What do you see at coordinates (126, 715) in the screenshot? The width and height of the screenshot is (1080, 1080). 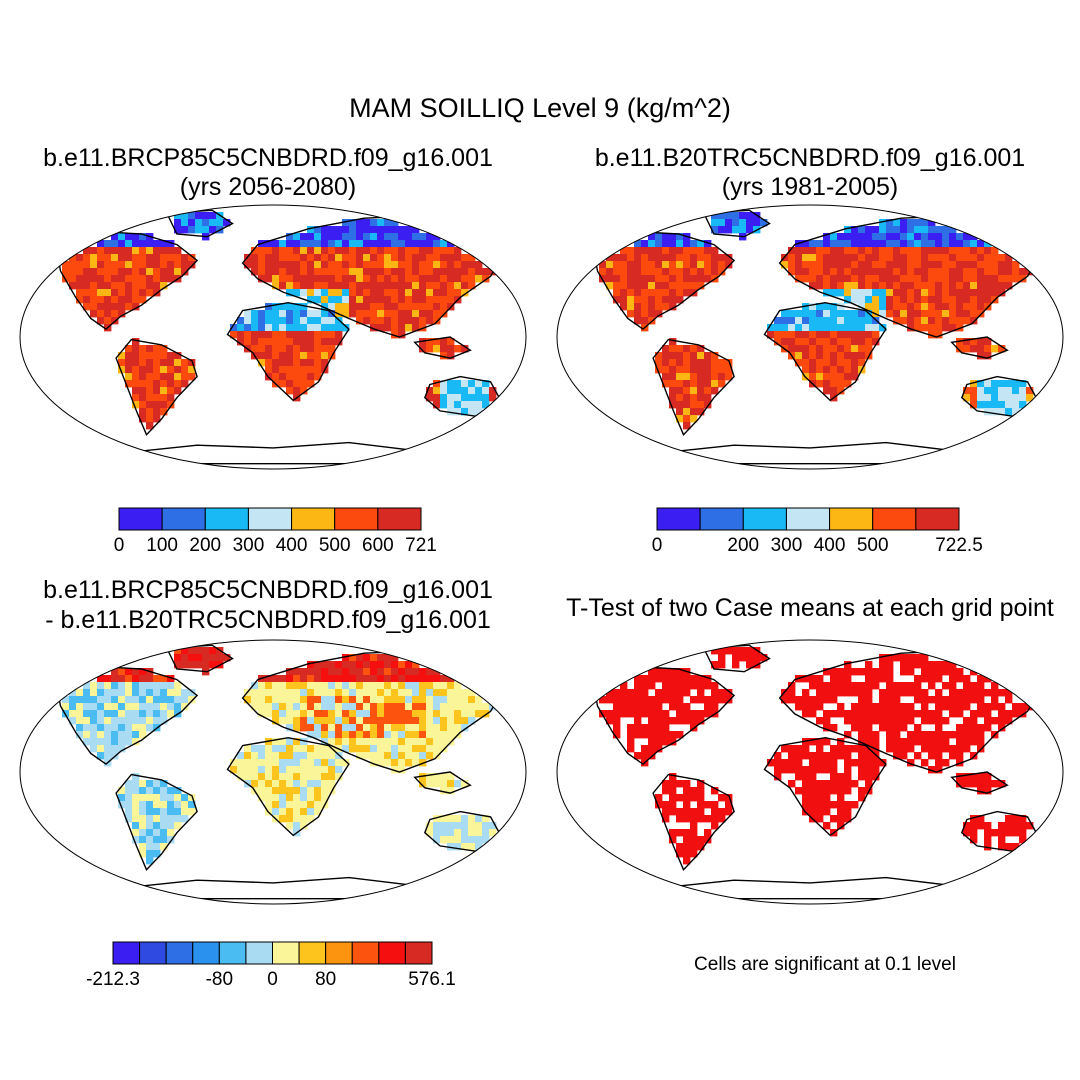 I see `coastline-northAmerica` at bounding box center [126, 715].